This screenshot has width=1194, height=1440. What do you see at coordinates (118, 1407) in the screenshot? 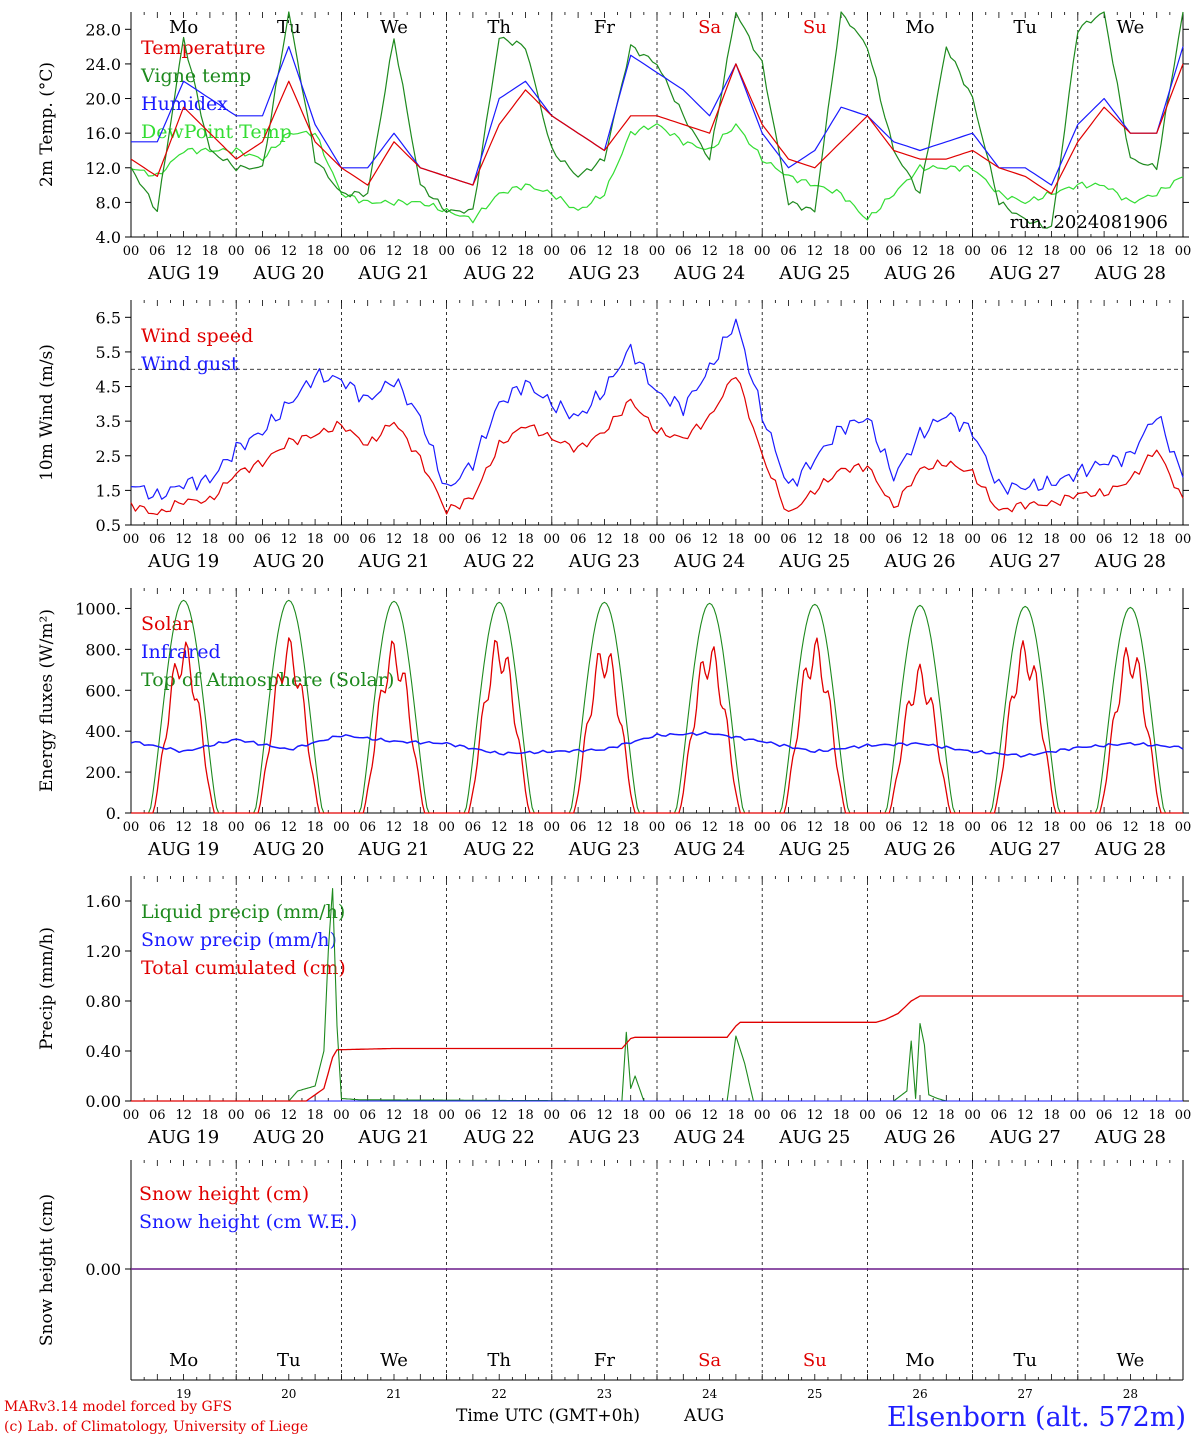
I see `model-credit: MARv3.14 model forced by GFS` at bounding box center [118, 1407].